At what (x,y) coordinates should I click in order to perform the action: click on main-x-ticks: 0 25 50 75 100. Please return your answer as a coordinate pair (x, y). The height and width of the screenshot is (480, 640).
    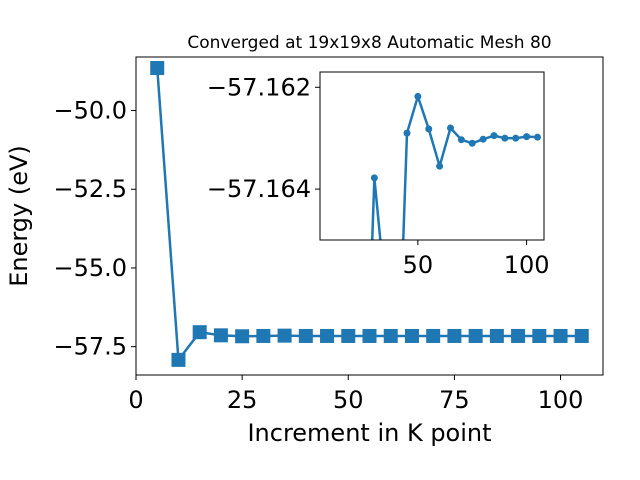
    Looking at the image, I should click on (355, 394).